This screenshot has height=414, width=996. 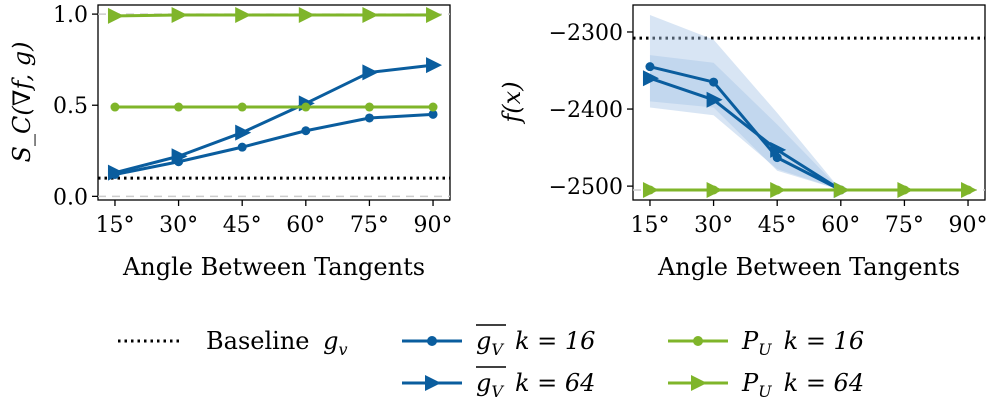 I want to click on left-x-tick-label-1: 30°, so click(x=178, y=225).